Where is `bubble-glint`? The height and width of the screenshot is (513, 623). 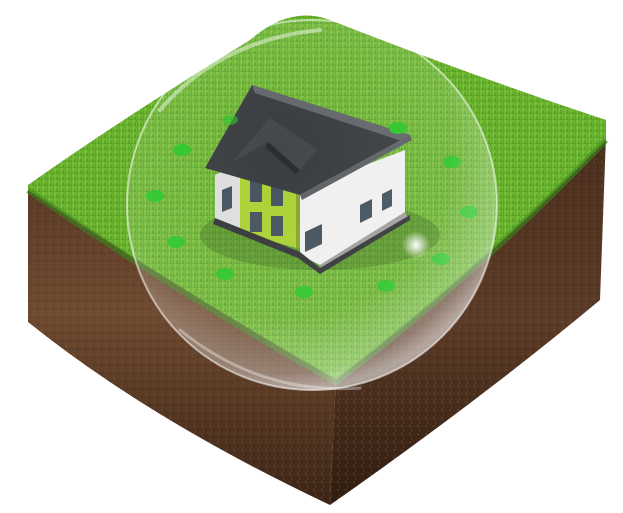 bubble-glint is located at coordinates (416, 245).